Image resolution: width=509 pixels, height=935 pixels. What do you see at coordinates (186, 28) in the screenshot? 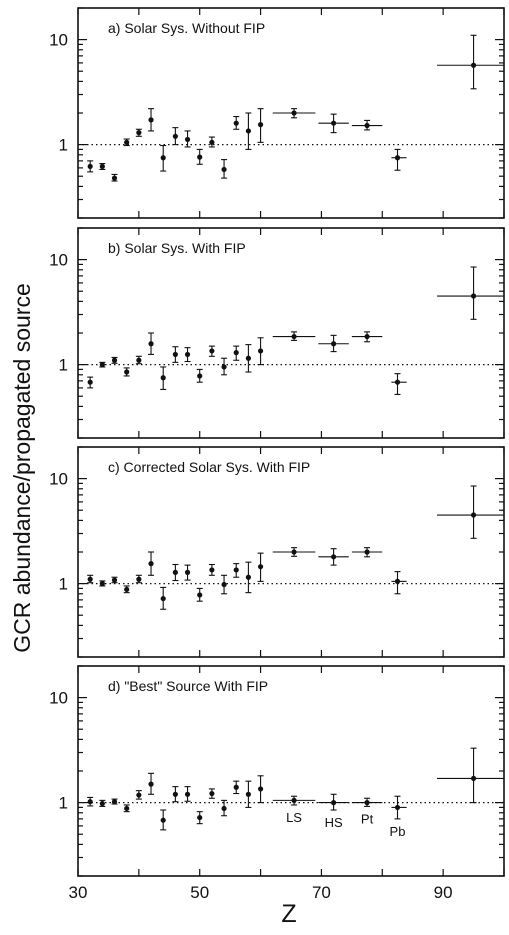
I see `panel-title: a) Solar Sys. Without FIP` at bounding box center [186, 28].